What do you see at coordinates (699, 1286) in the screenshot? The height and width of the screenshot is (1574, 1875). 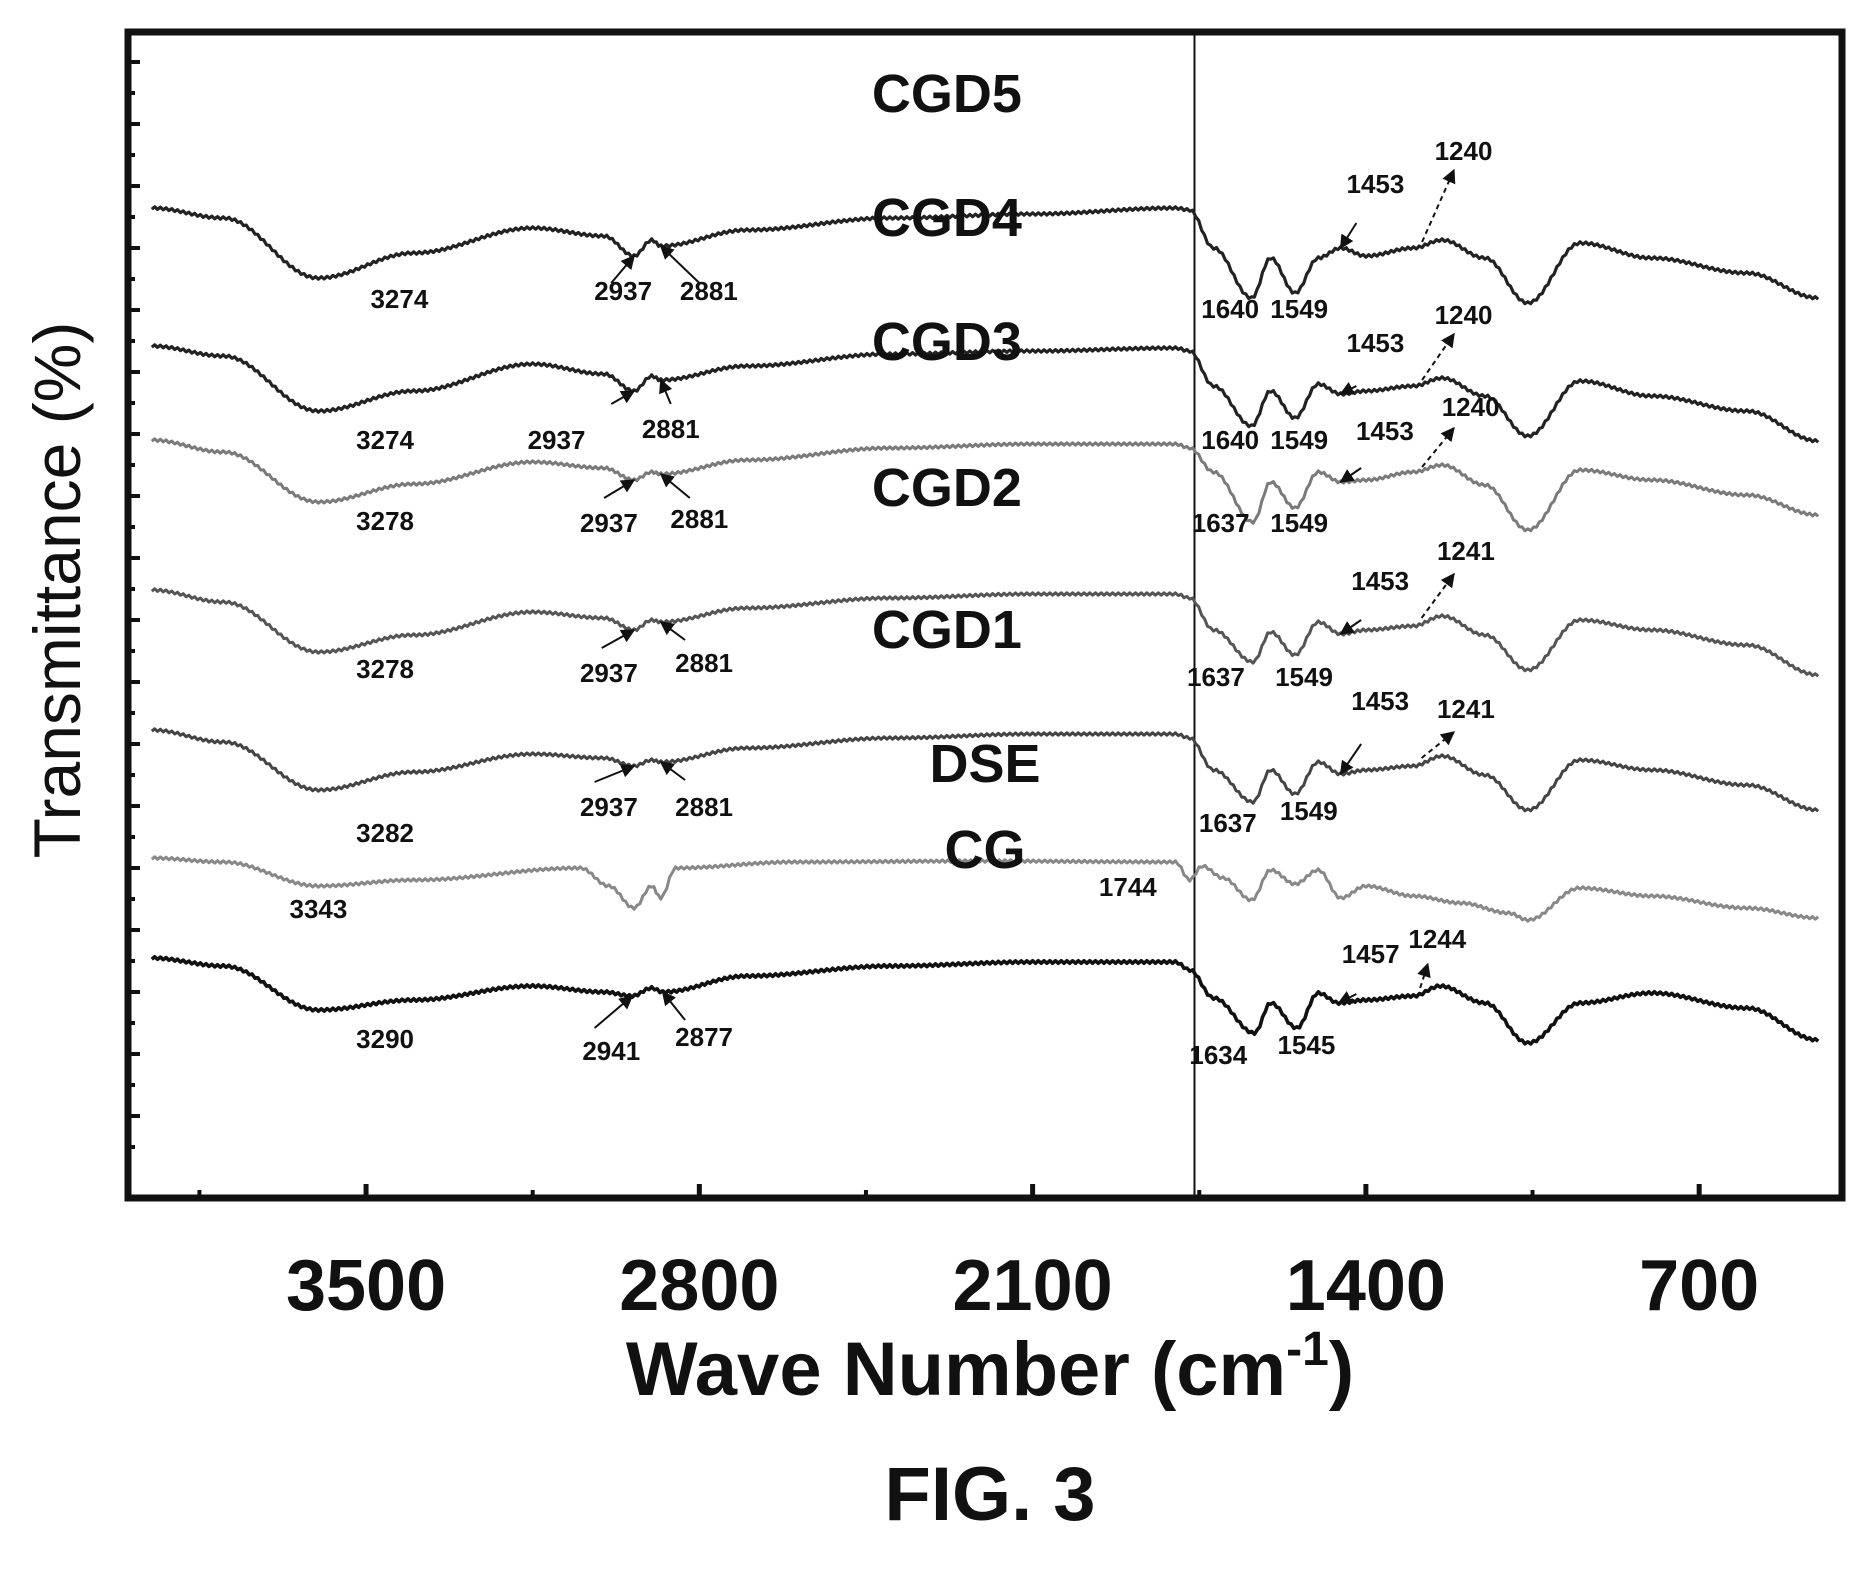 I see `x-tick-label: 2800` at bounding box center [699, 1286].